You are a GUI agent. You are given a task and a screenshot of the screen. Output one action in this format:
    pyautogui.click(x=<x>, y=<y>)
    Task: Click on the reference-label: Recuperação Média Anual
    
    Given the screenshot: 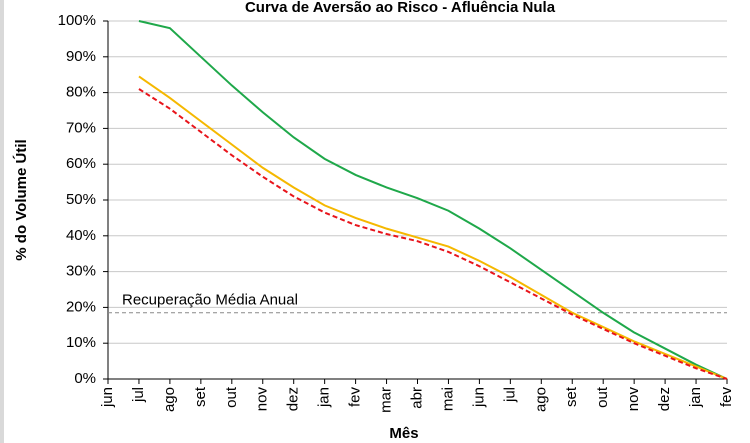 What is the action you would take?
    pyautogui.click(x=210, y=300)
    